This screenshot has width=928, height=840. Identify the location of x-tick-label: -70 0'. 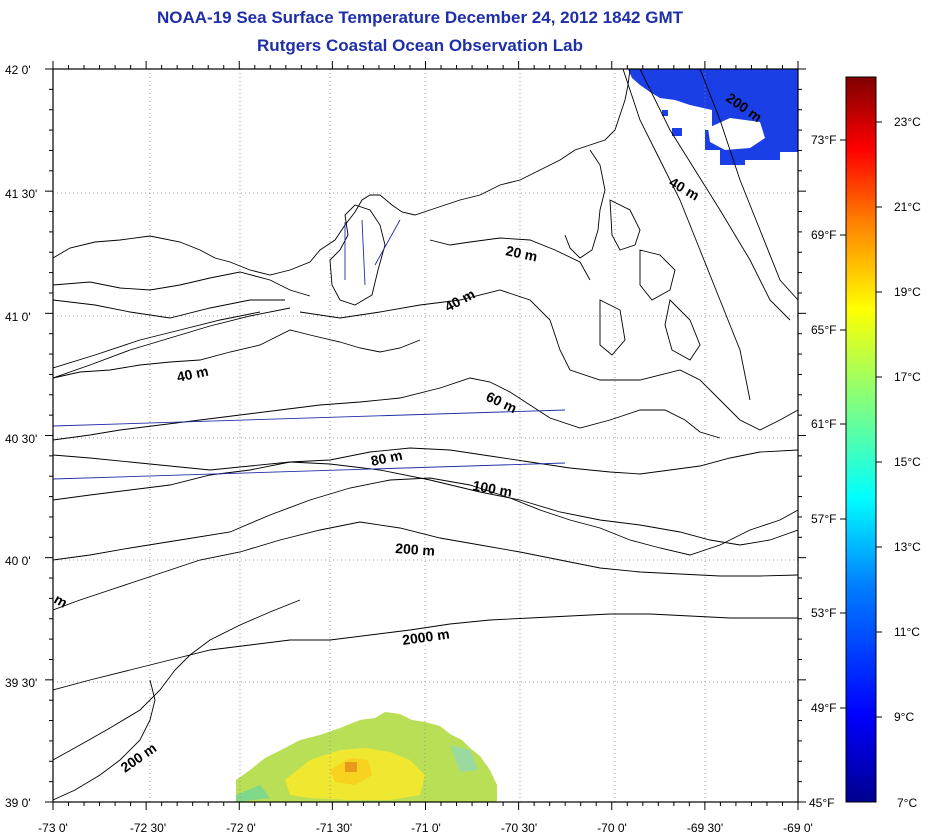
(612, 828).